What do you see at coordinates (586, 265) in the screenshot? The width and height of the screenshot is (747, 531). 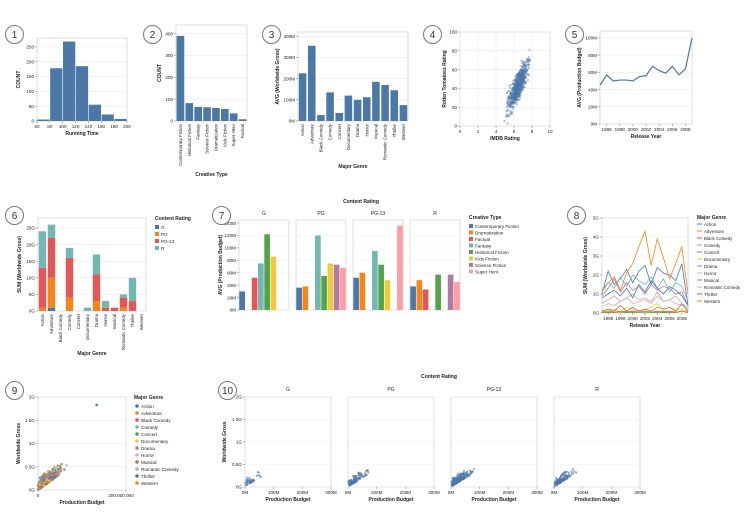 I see `c8-yaxis-title: SUM (Worldwide Gross)` at bounding box center [586, 265].